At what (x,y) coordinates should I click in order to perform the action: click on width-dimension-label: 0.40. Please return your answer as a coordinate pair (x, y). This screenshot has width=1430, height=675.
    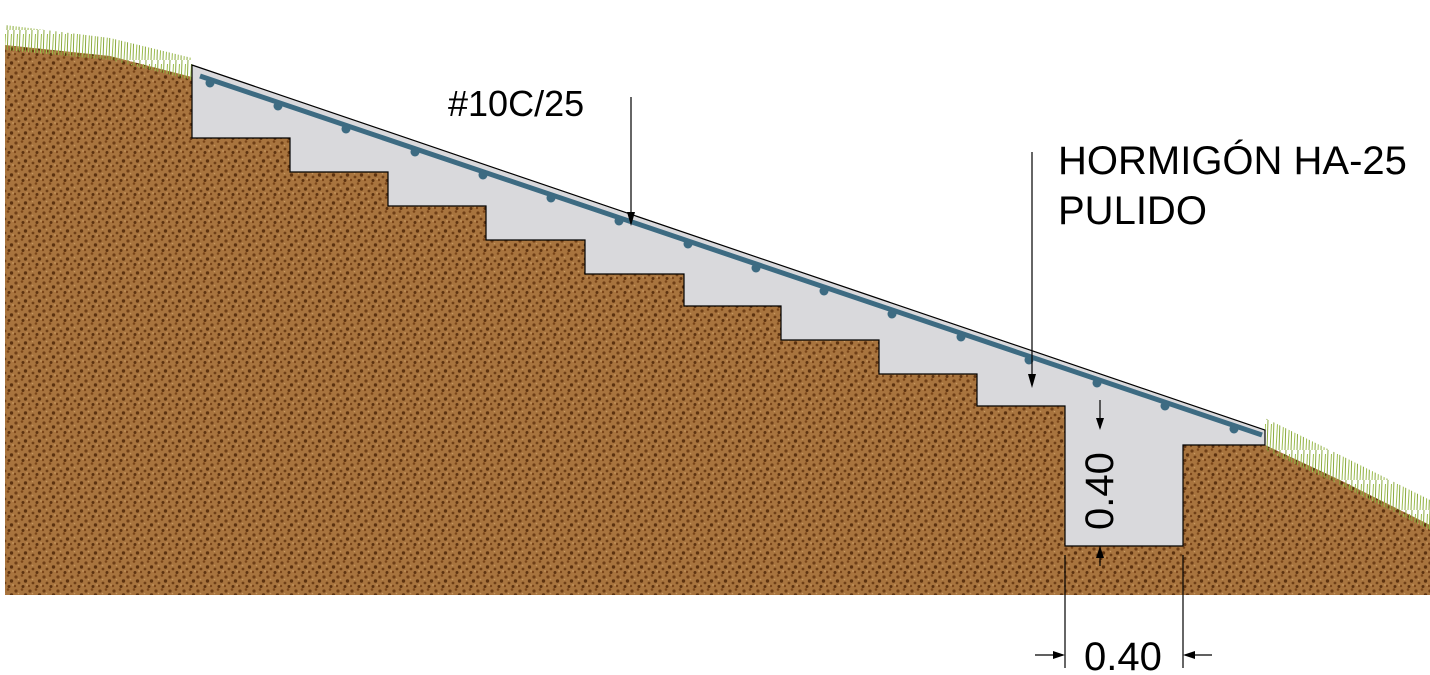
    Looking at the image, I should click on (1123, 655).